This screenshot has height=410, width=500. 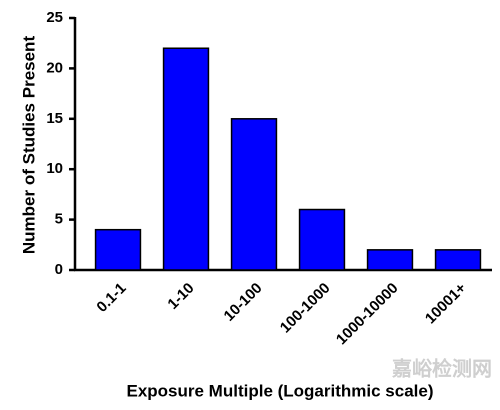 I want to click on x-tick-label: 1-10, so click(x=180, y=296).